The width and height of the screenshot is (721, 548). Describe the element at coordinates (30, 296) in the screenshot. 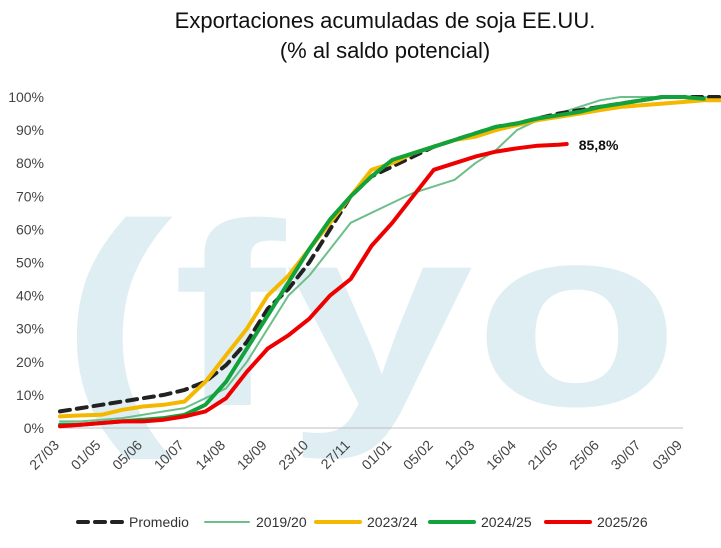

I see `y-tick-label: 40%` at that location.